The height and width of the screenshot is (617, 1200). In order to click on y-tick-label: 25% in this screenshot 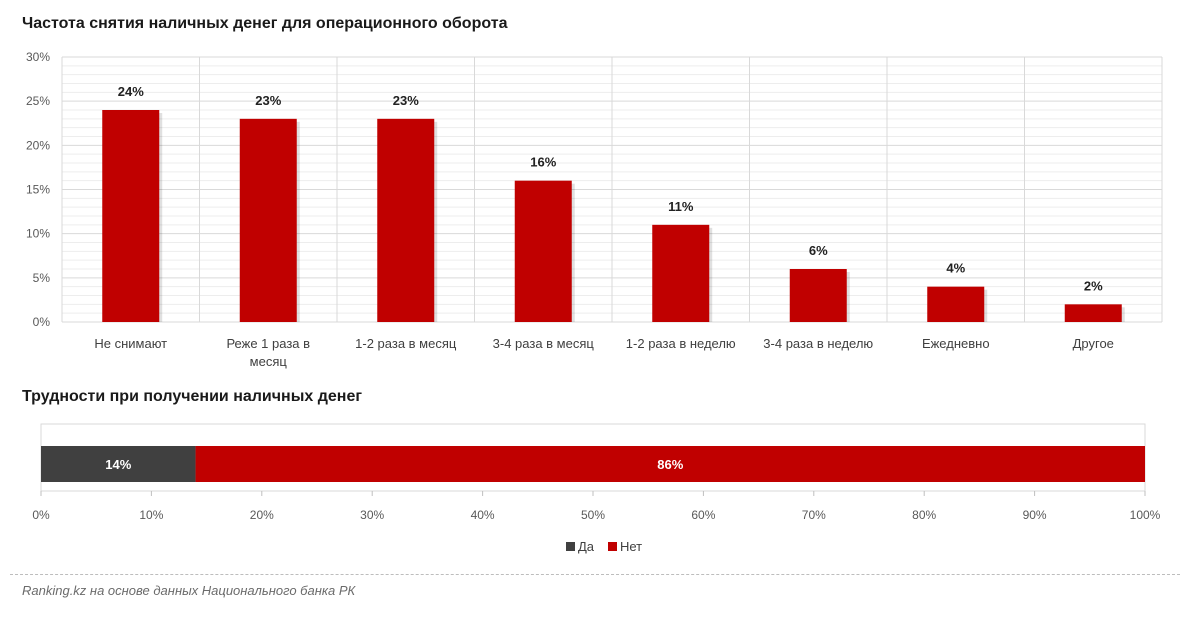, I will do `click(38, 101)`.